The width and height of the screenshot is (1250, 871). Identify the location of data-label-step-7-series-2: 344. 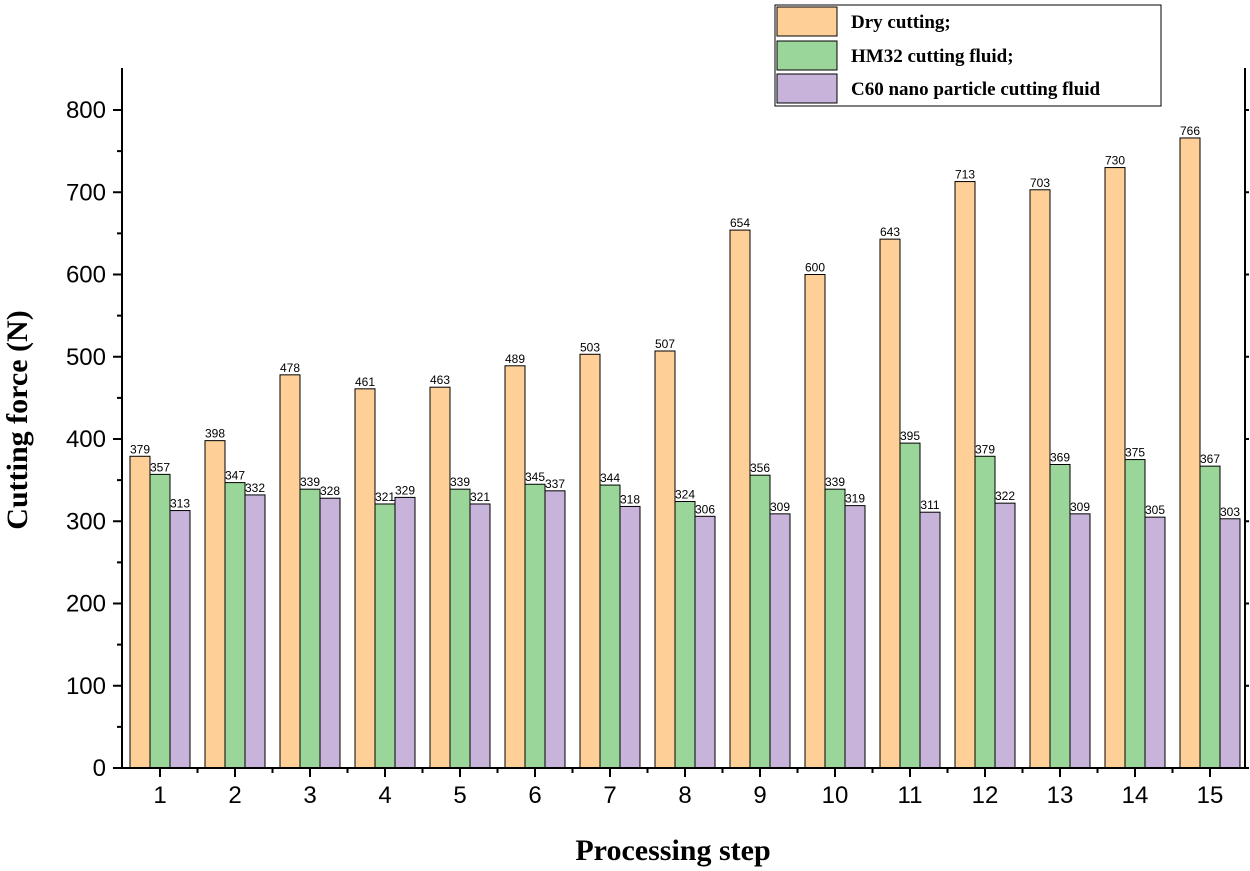
(610, 478).